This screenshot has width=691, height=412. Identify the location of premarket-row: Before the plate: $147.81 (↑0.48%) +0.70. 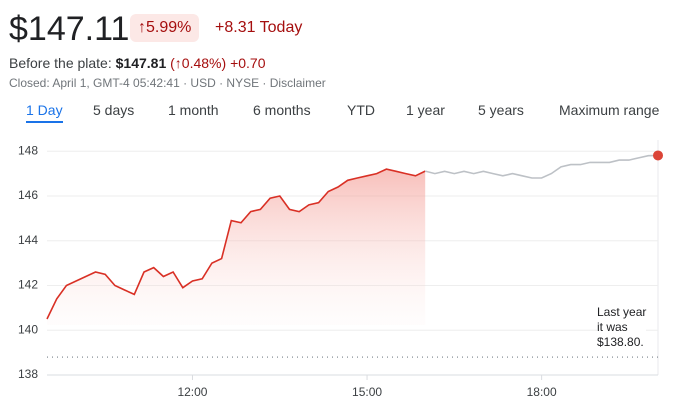
(137, 63).